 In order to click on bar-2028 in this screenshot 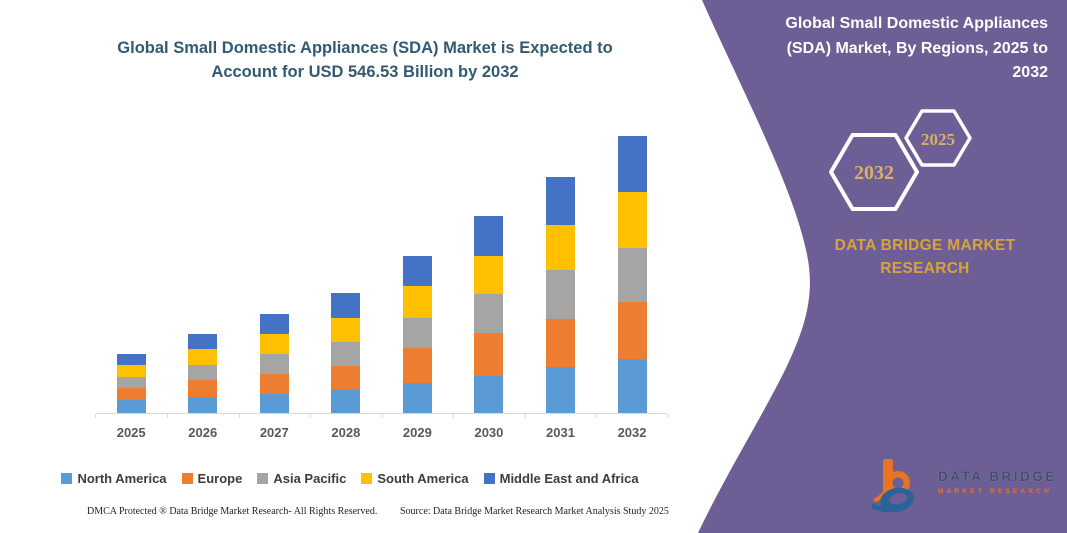, I will do `click(346, 353)`.